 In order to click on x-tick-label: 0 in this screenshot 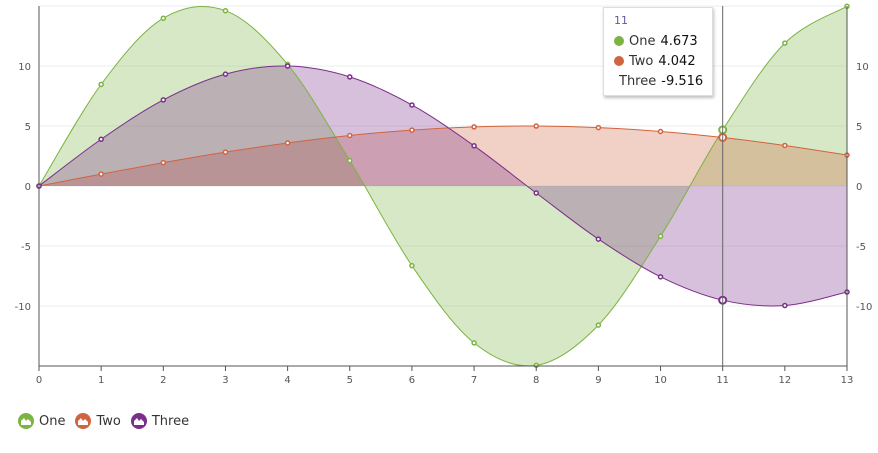, I will do `click(39, 380)`.